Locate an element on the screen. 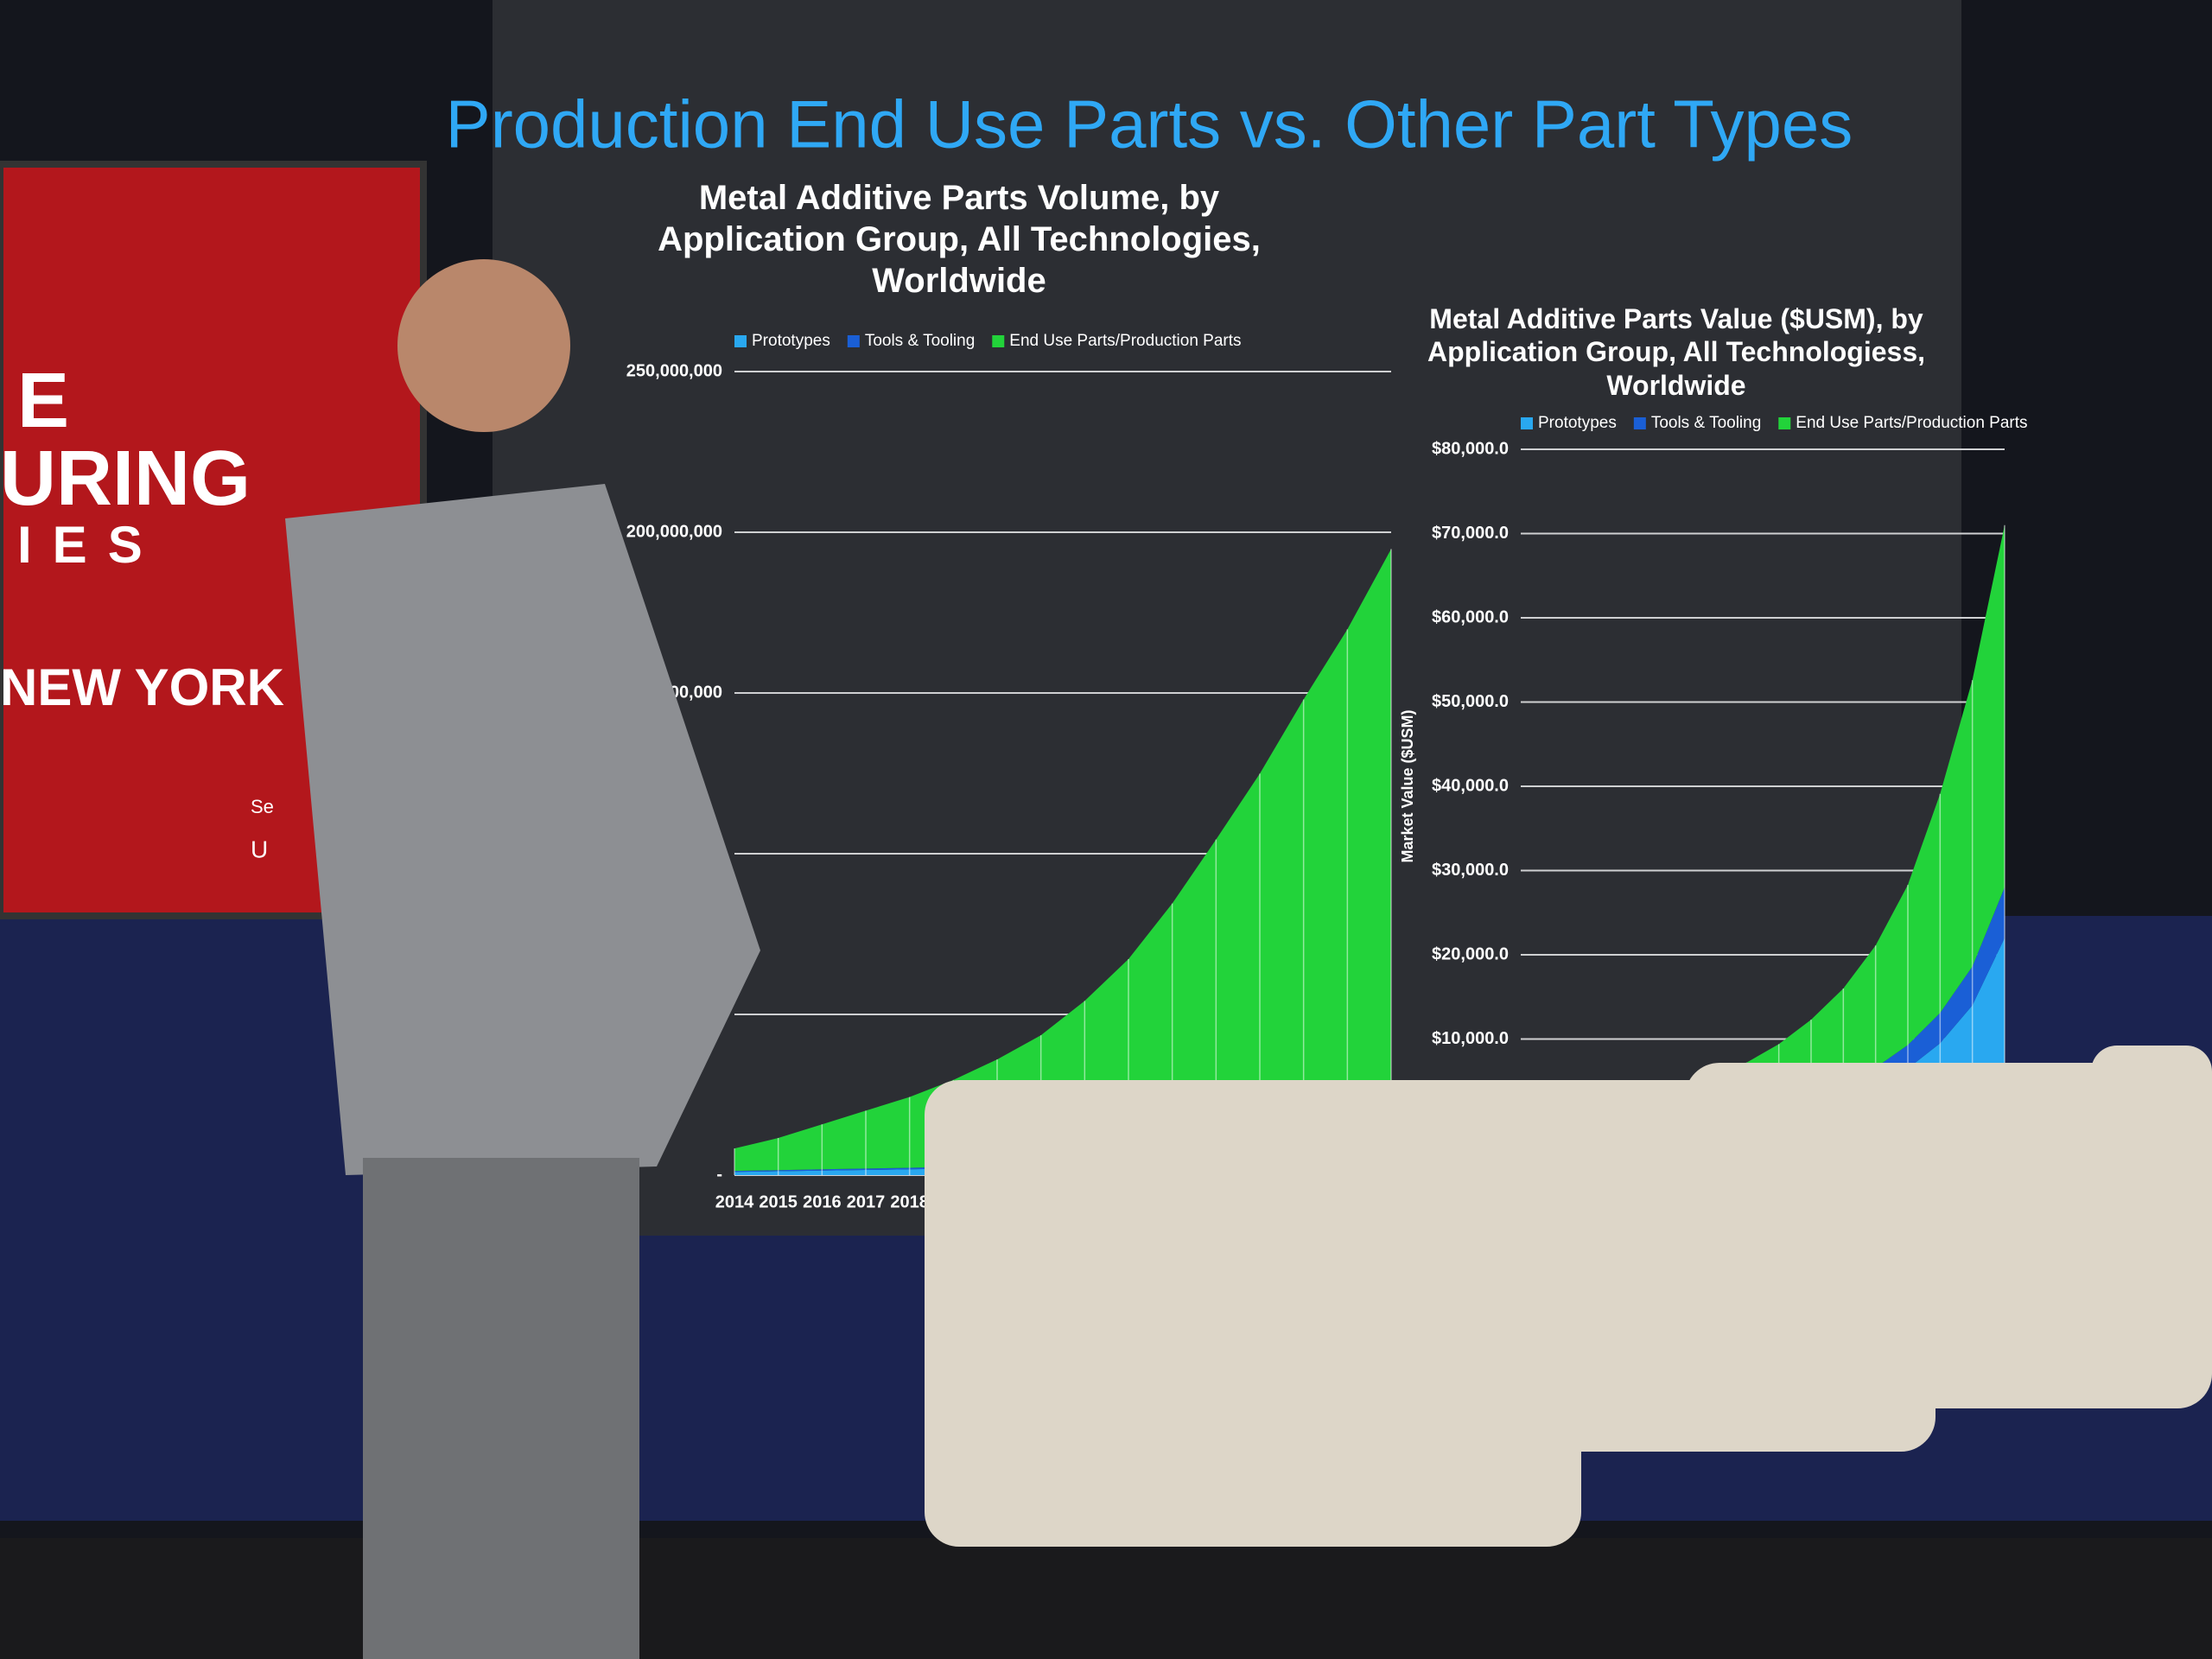  y-tick-label: 200,000,000 is located at coordinates (674, 531).